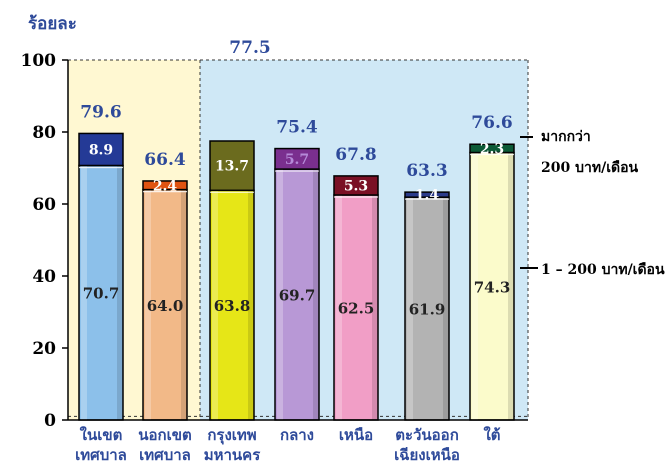 The width and height of the screenshot is (670, 472). I want to click on category-label: กลาง, so click(297, 435).